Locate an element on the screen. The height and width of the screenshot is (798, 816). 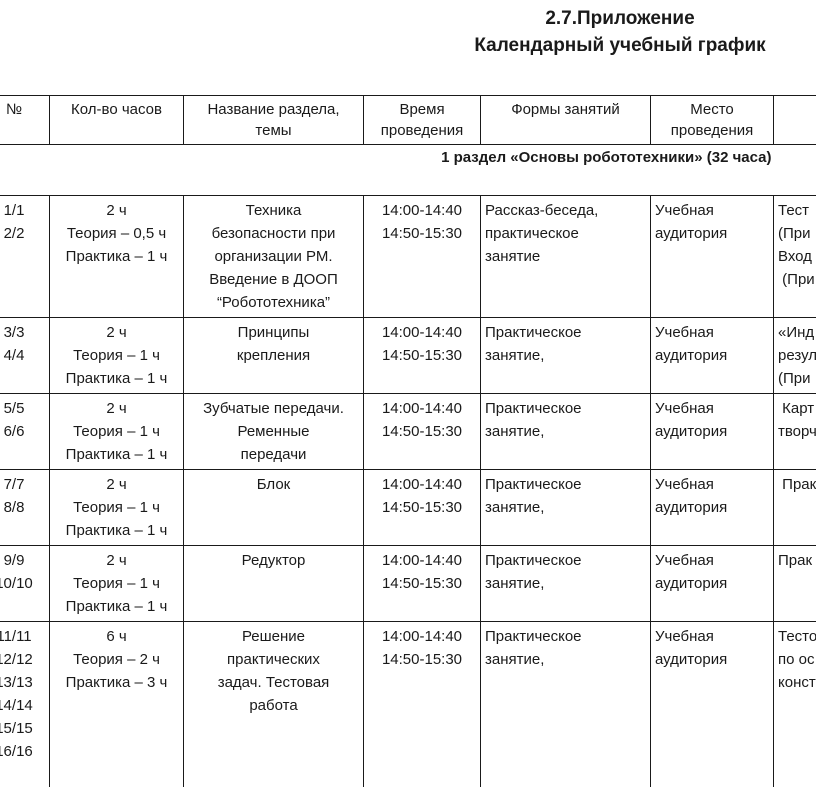
cell-control: Тест (При Вход (При is located at coordinates (794, 256).